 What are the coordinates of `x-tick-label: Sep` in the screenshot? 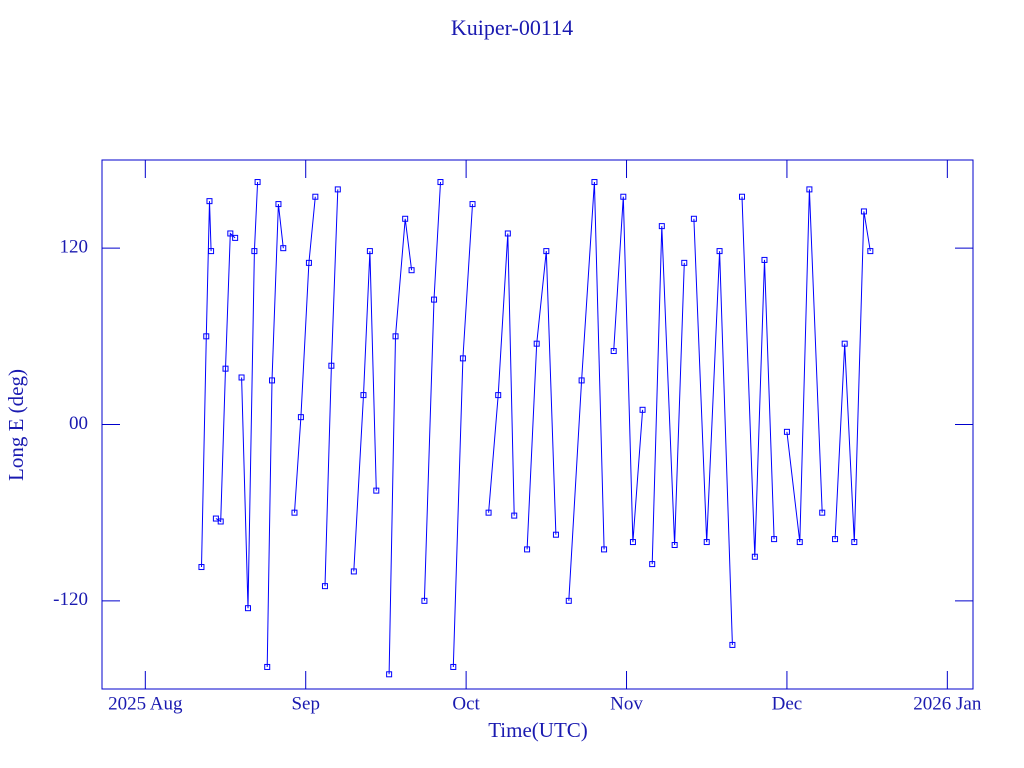 It's located at (305, 703).